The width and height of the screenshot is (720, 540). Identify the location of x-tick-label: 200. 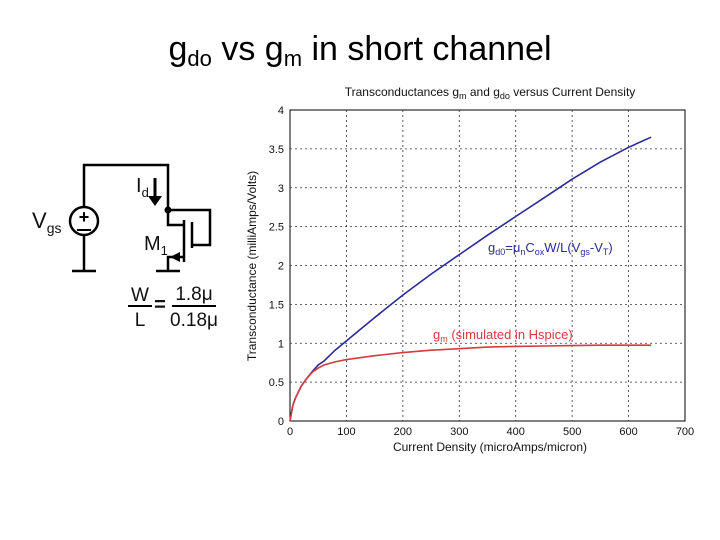
(403, 432).